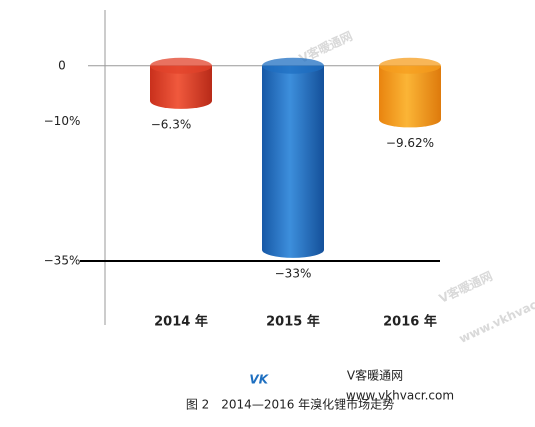 This screenshot has height=427, width=535. What do you see at coordinates (293, 273) in the screenshot?
I see `value-label: −33%` at bounding box center [293, 273].